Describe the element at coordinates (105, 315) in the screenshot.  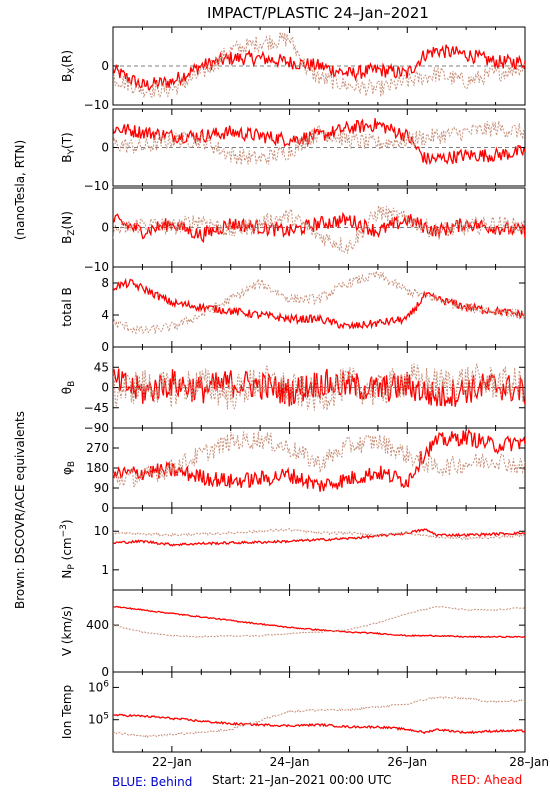
I see `y-tick-label: 4` at that location.